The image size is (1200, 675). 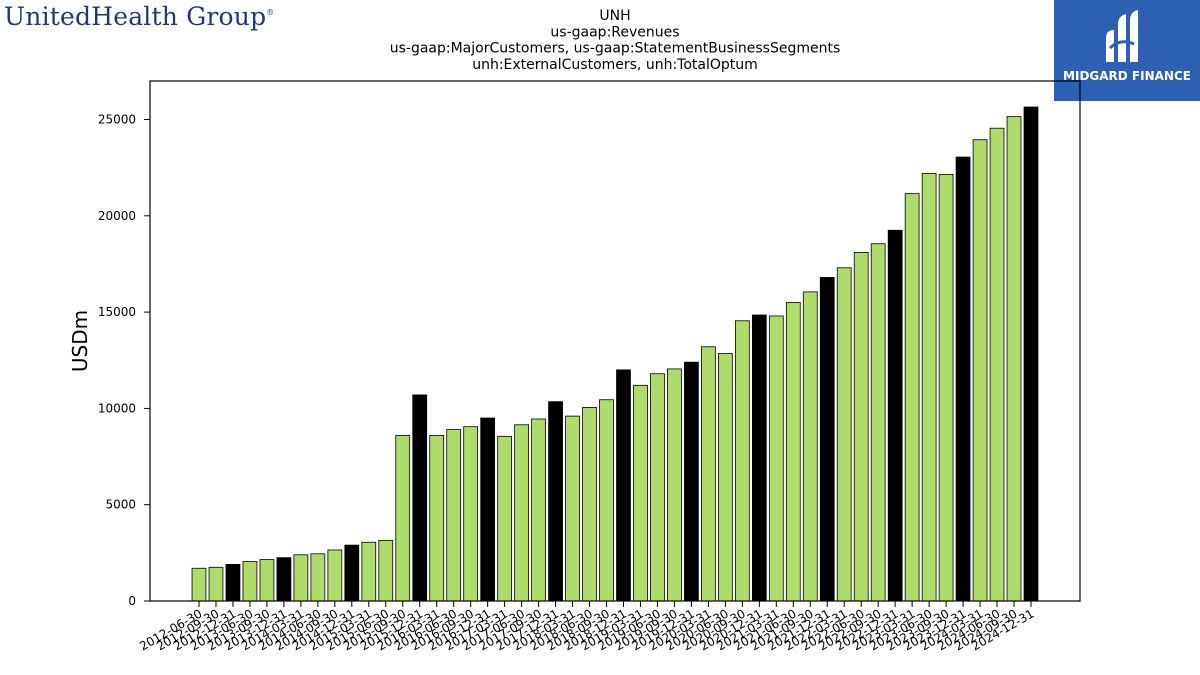 I want to click on midgard-finance-logo: MIDGARD FINANCE, so click(x=1127, y=50).